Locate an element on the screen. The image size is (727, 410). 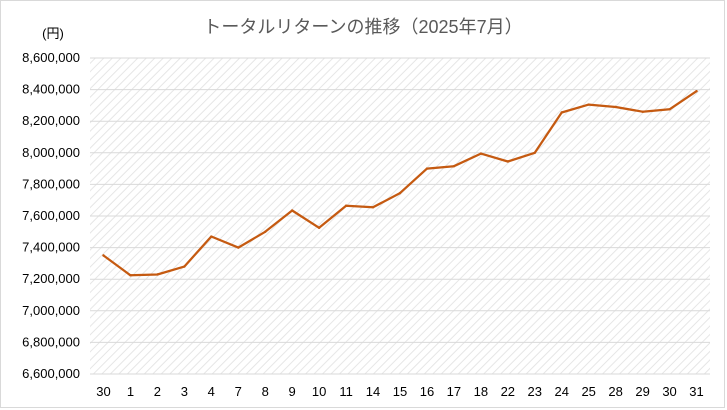
x-tick-label: 15 is located at coordinates (400, 391).